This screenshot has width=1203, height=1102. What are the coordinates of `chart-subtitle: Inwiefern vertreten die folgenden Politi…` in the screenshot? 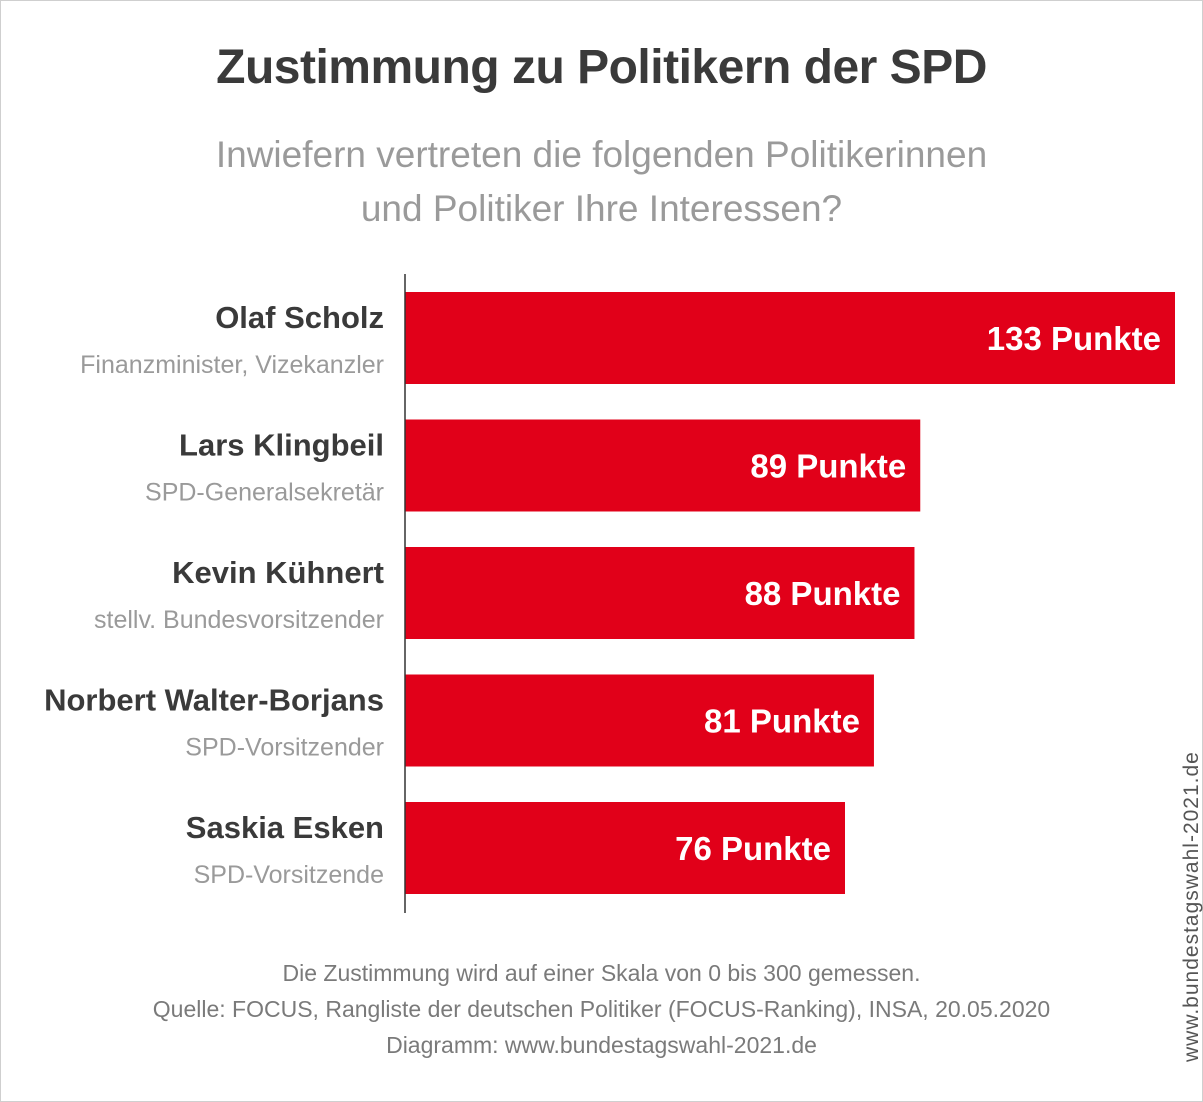 It's located at (601, 182).